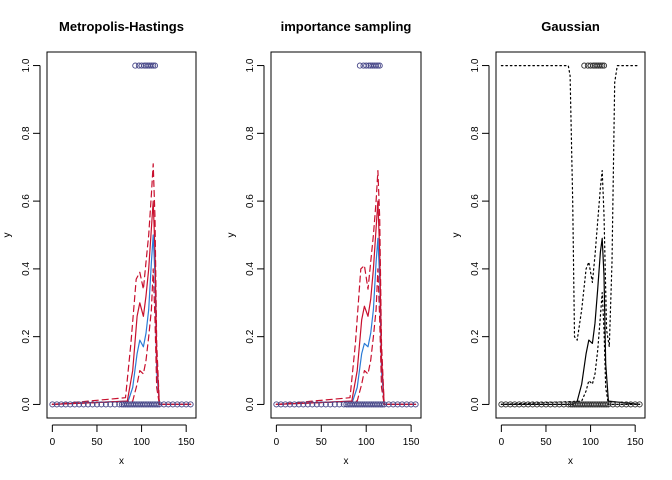  I want to click on chart-title: Gaussian, so click(570, 26).